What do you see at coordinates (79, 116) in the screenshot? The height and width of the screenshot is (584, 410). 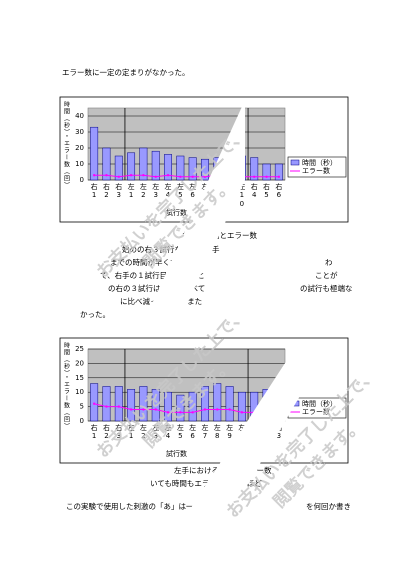 I see `y-tick-label: 40` at bounding box center [79, 116].